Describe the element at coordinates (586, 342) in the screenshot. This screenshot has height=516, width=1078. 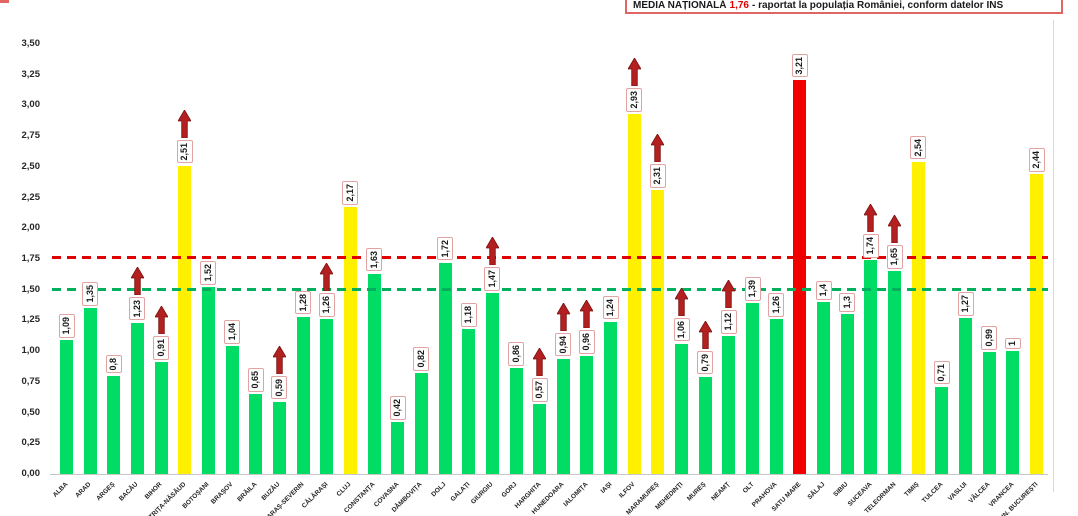
I see `value-label: 0,96` at that location.